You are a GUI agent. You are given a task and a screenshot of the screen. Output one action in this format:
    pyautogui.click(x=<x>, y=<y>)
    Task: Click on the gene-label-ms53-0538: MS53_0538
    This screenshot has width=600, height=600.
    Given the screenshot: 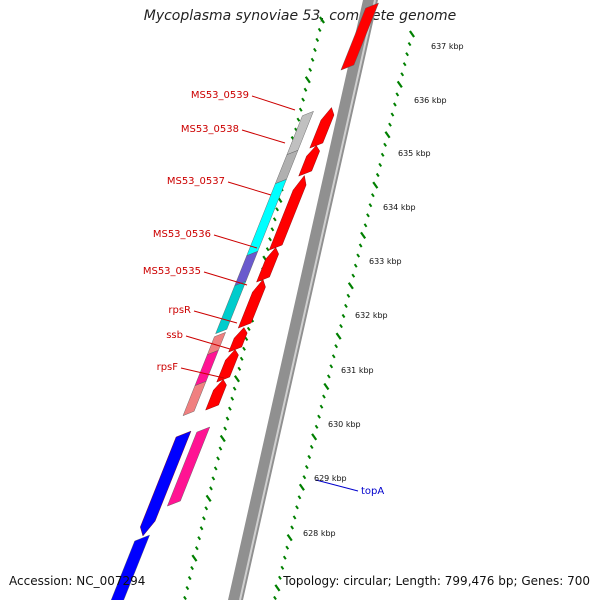 What is the action you would take?
    pyautogui.click(x=210, y=129)
    